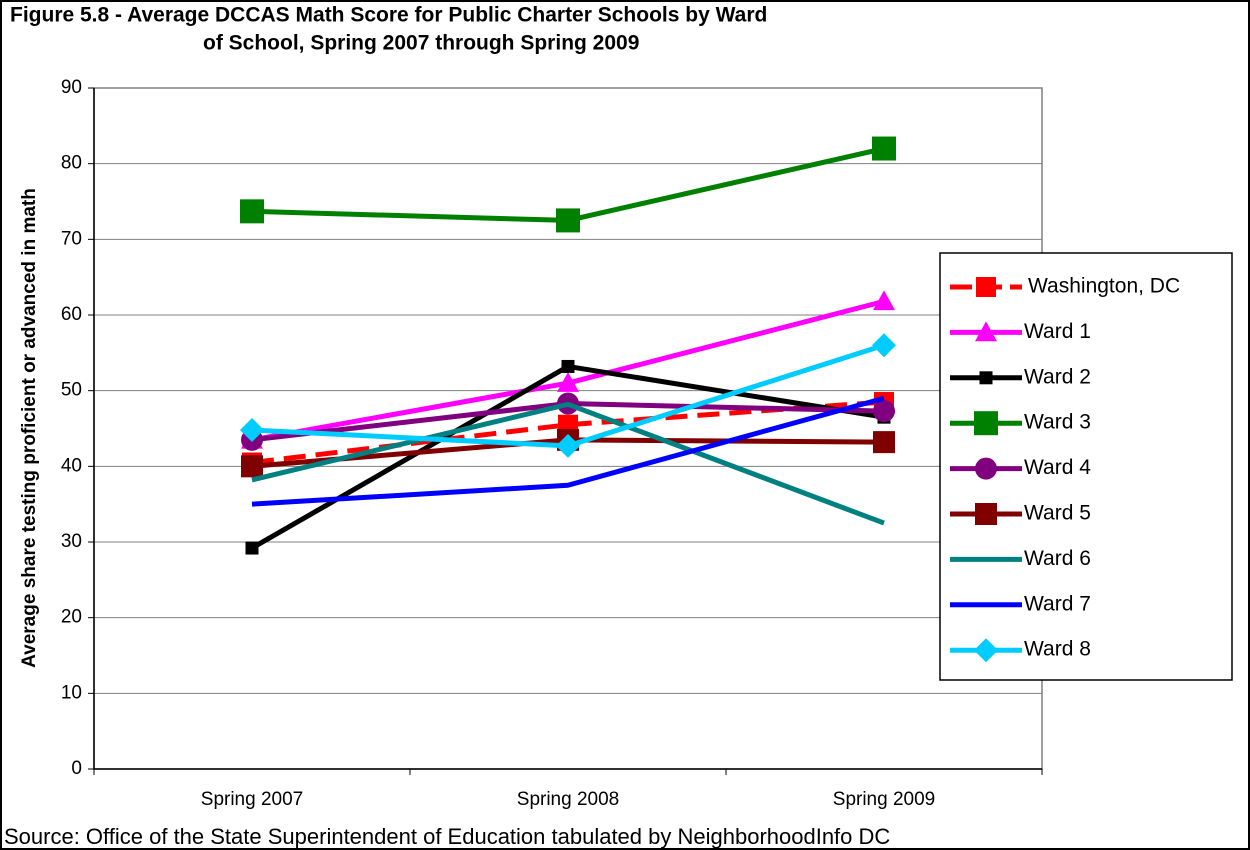  I want to click on y-tick-label: 40, so click(71, 465).